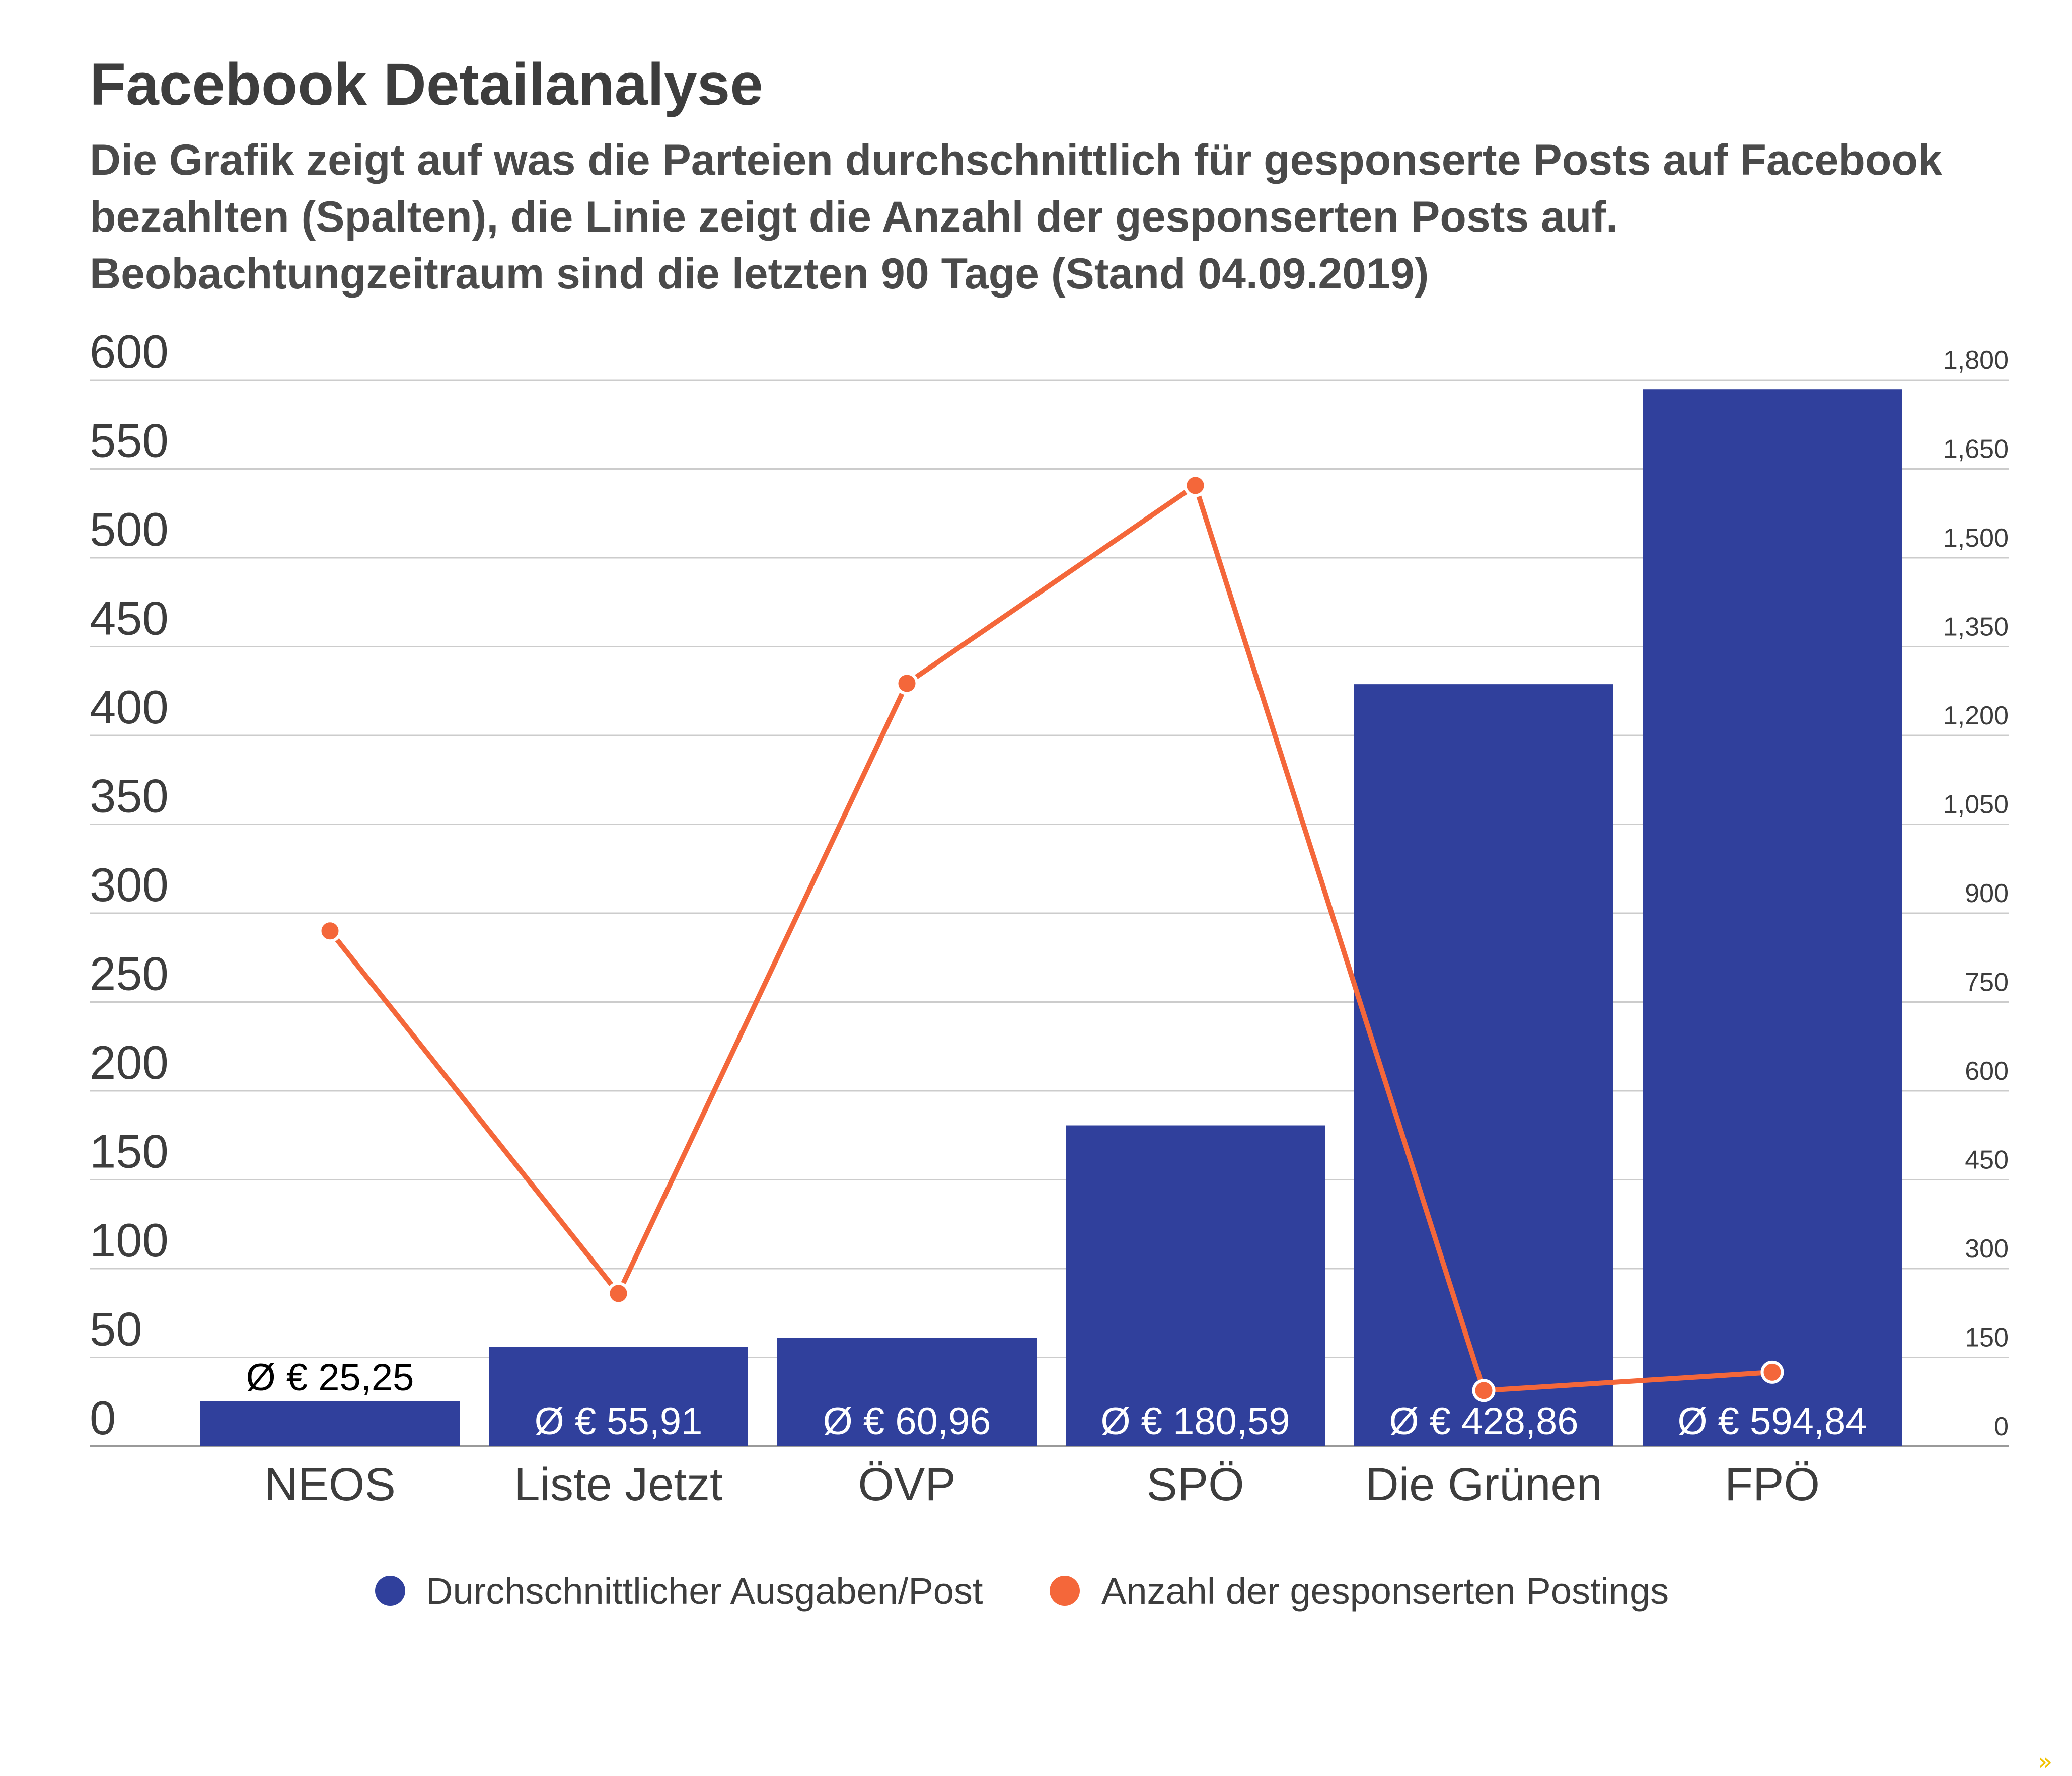  I want to click on bar-data-label: Ø € 594,84, so click(1772, 1421).